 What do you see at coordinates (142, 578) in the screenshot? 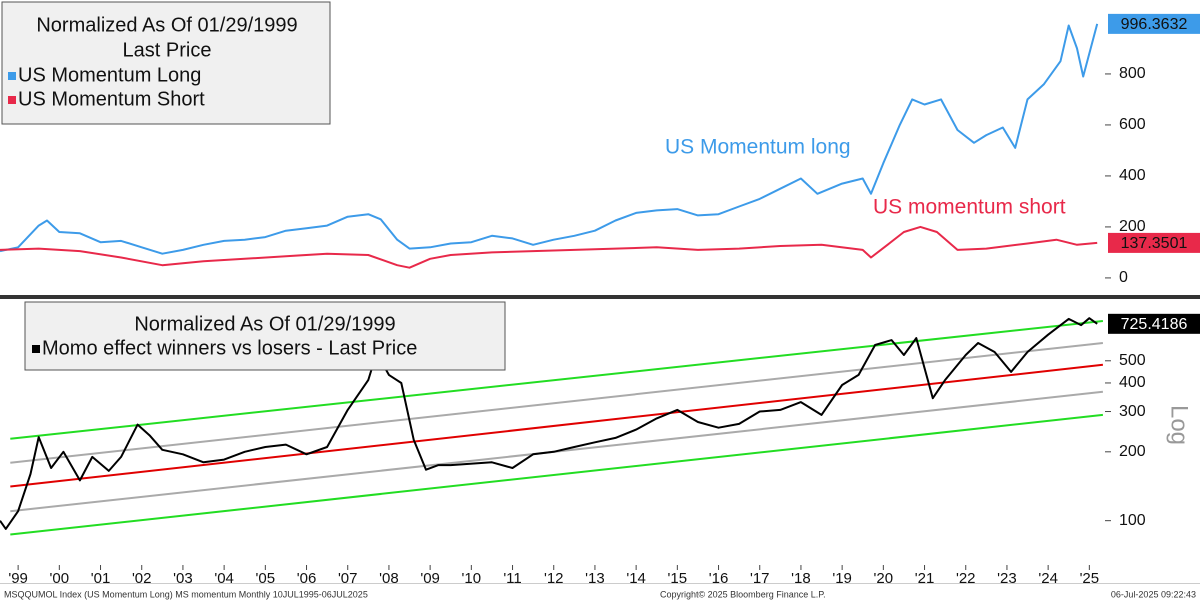
I see `x-tick-label: '02` at bounding box center [142, 578].